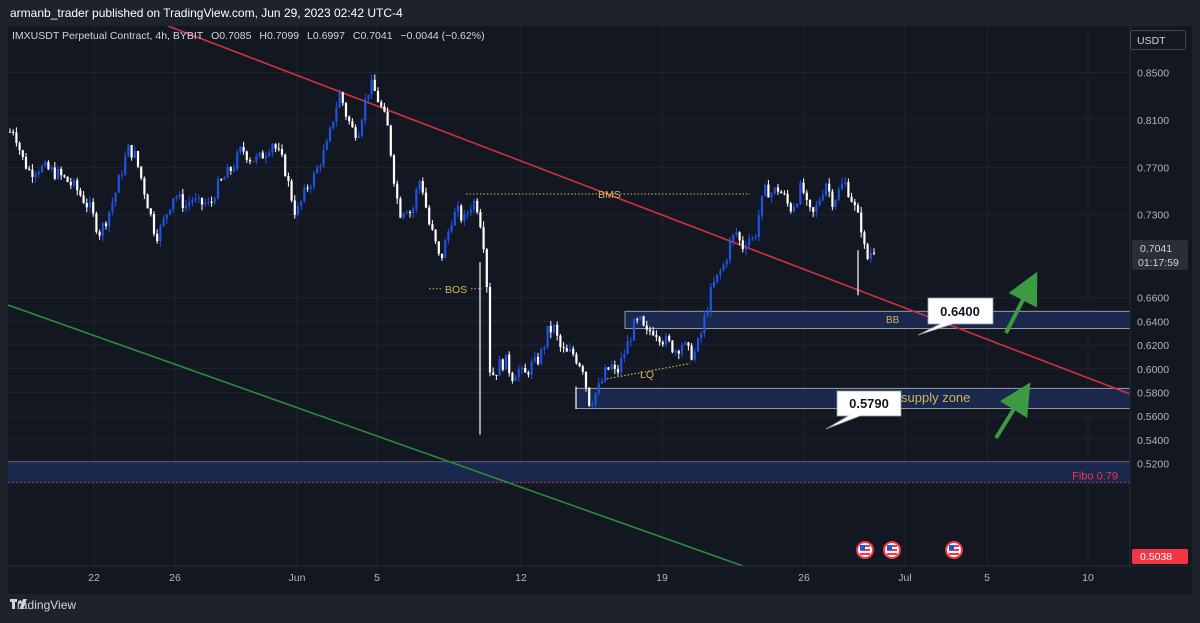 This screenshot has width=1200, height=623. I want to click on footer-brand: TradingView, so click(43, 605).